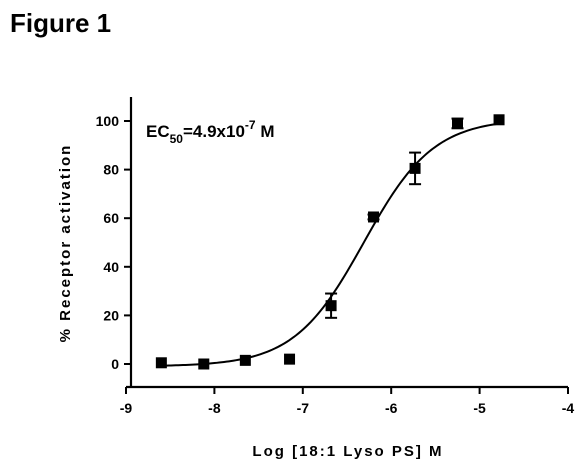 The image size is (586, 474). Describe the element at coordinates (111, 170) in the screenshot. I see `y-tick-label: 80` at that location.